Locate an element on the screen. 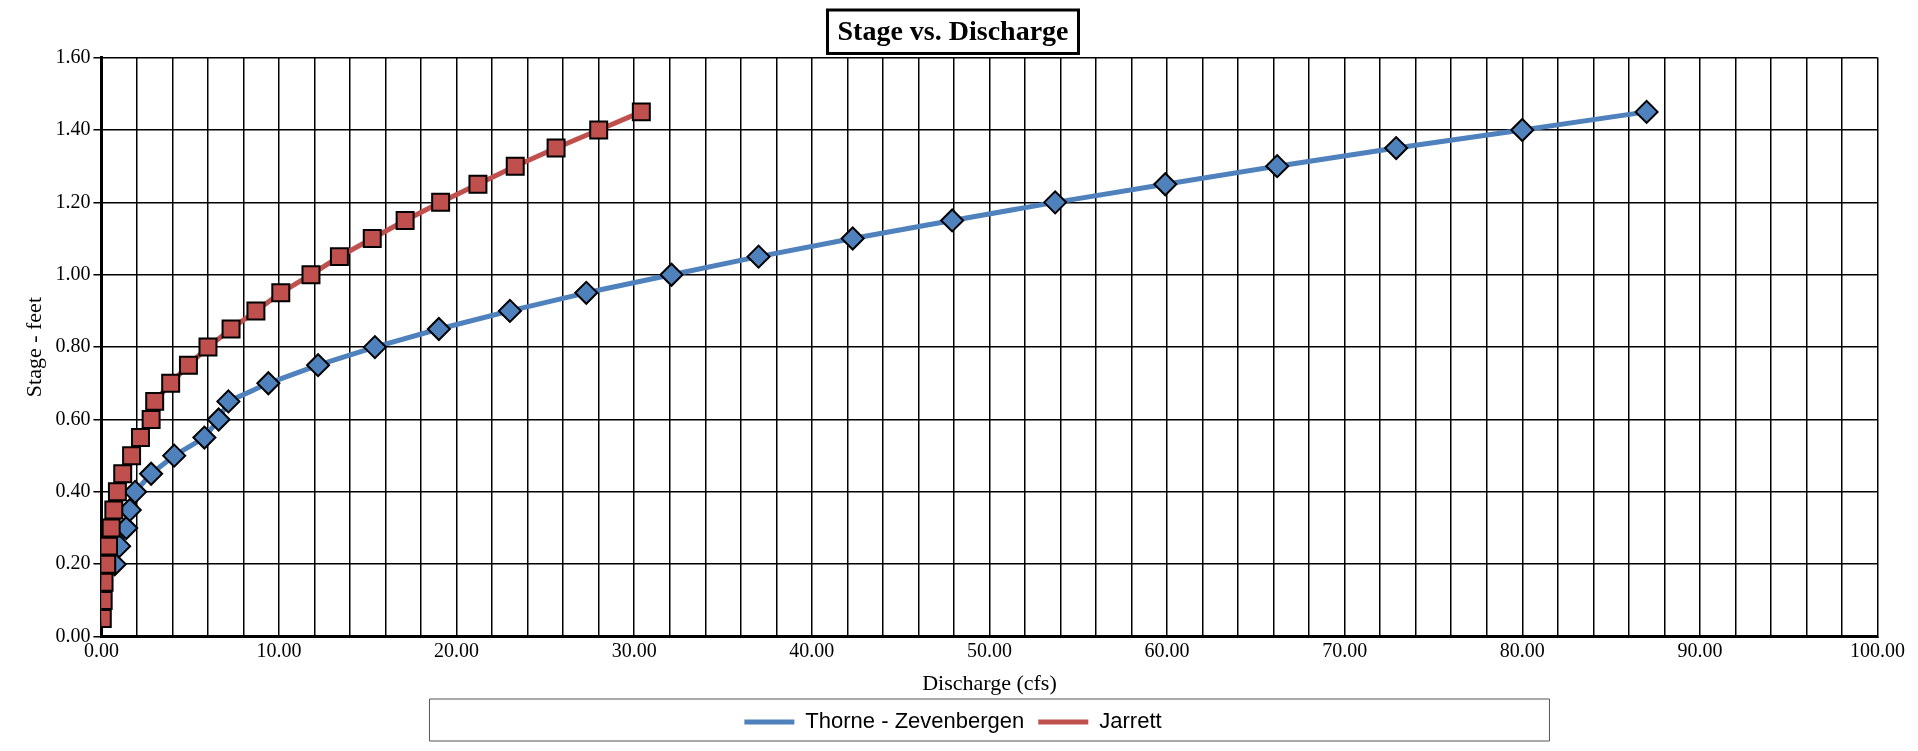  x-tick-label: 80.00 is located at coordinates (1522, 649).